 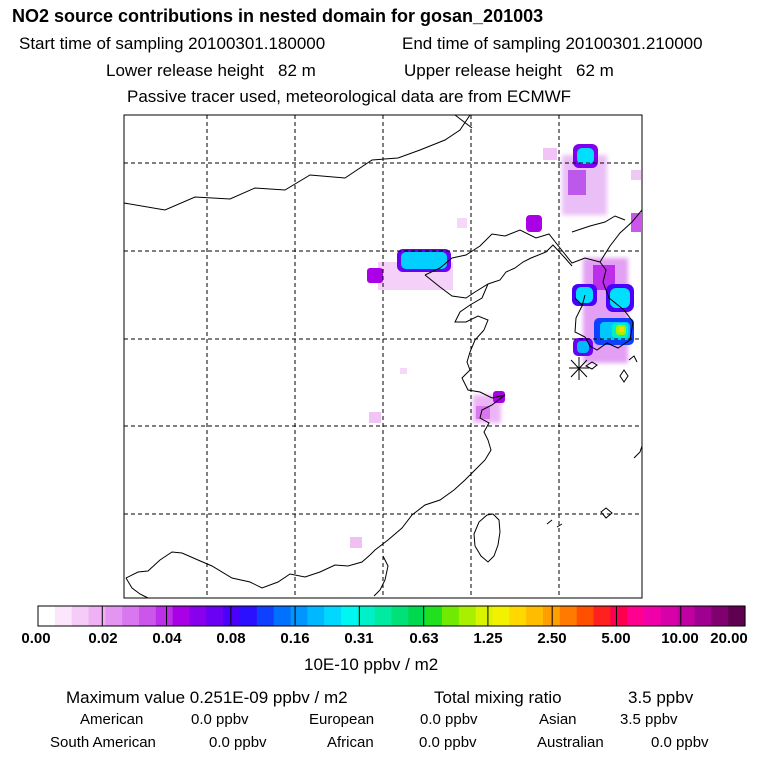 What do you see at coordinates (350, 742) in the screenshot?
I see `region-name-african: African` at bounding box center [350, 742].